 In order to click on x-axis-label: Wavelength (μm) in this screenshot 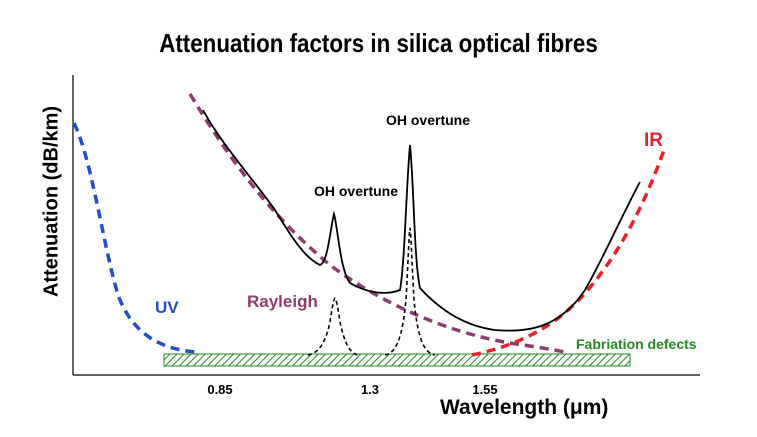, I will do `click(524, 407)`.